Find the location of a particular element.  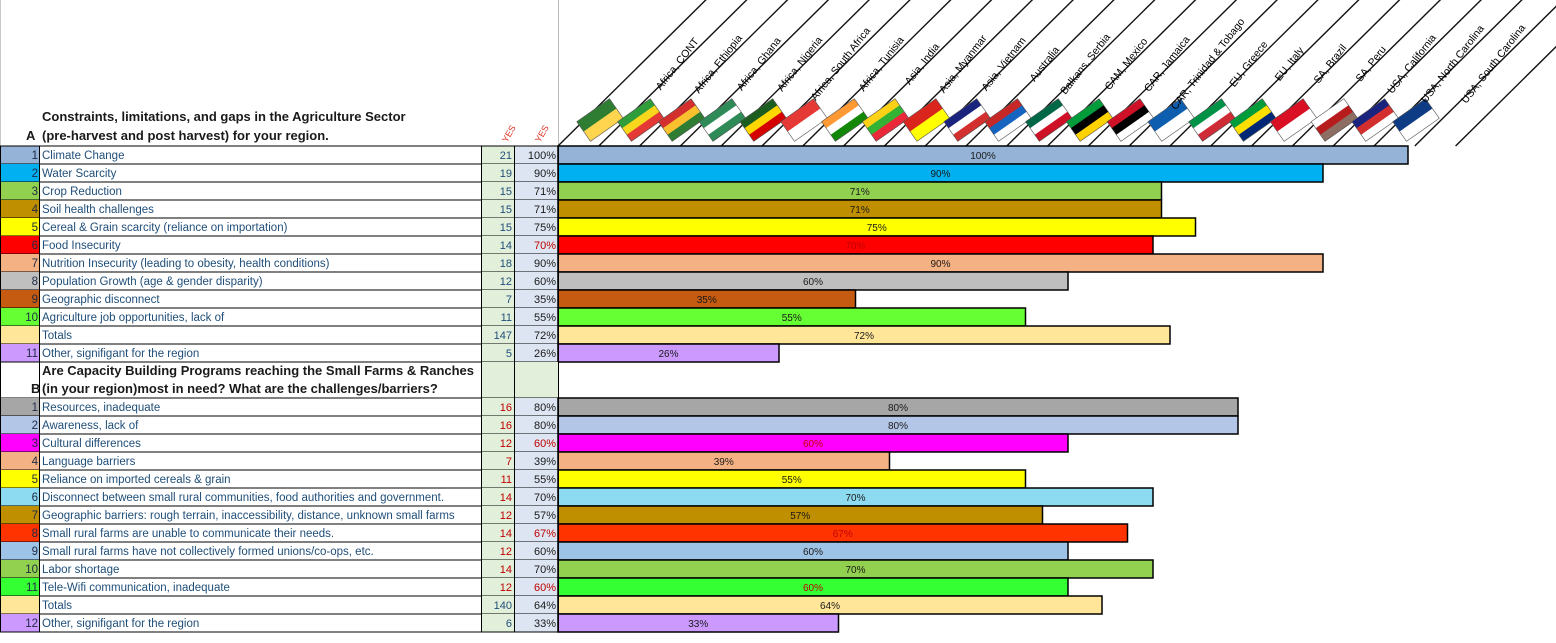

table-row: 6 Food Insecurity 14 70% 70% is located at coordinates (577, 245).